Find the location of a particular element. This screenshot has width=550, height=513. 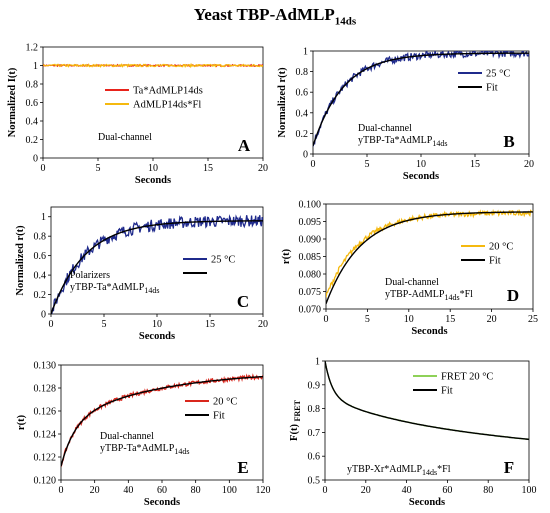

panel-label: F is located at coordinates (509, 467).